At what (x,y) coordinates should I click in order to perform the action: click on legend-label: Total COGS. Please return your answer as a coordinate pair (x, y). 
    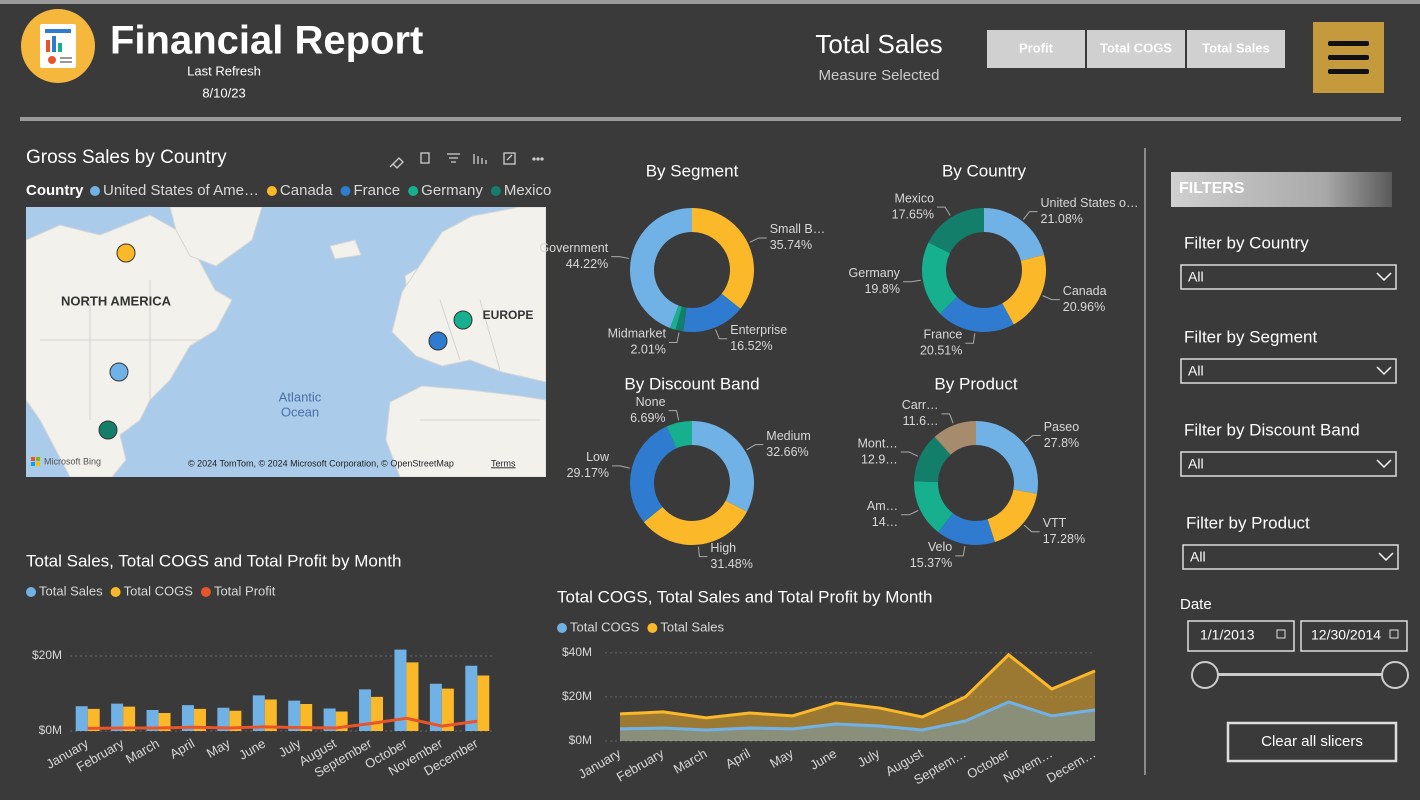
    Looking at the image, I should click on (605, 626).